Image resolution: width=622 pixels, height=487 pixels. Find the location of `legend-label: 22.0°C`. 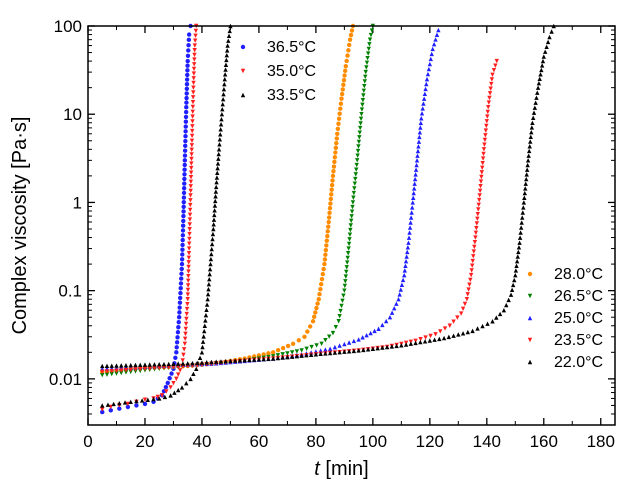

legend-label: 22.0°C is located at coordinates (578, 362).